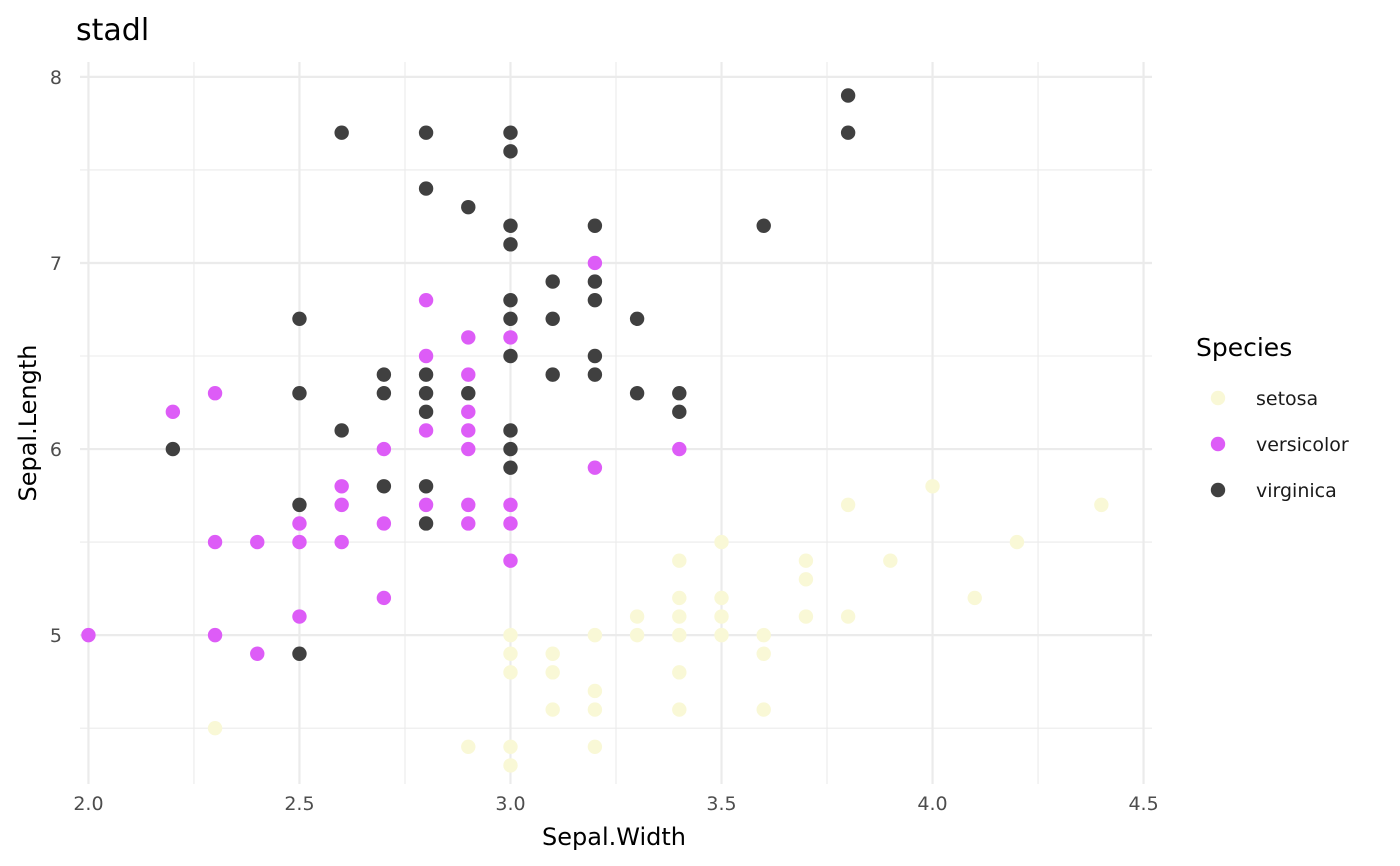 The height and width of the screenshot is (866, 1400). What do you see at coordinates (1272, 417) in the screenshot?
I see `legend: Species setosa versicolor virginica` at bounding box center [1272, 417].